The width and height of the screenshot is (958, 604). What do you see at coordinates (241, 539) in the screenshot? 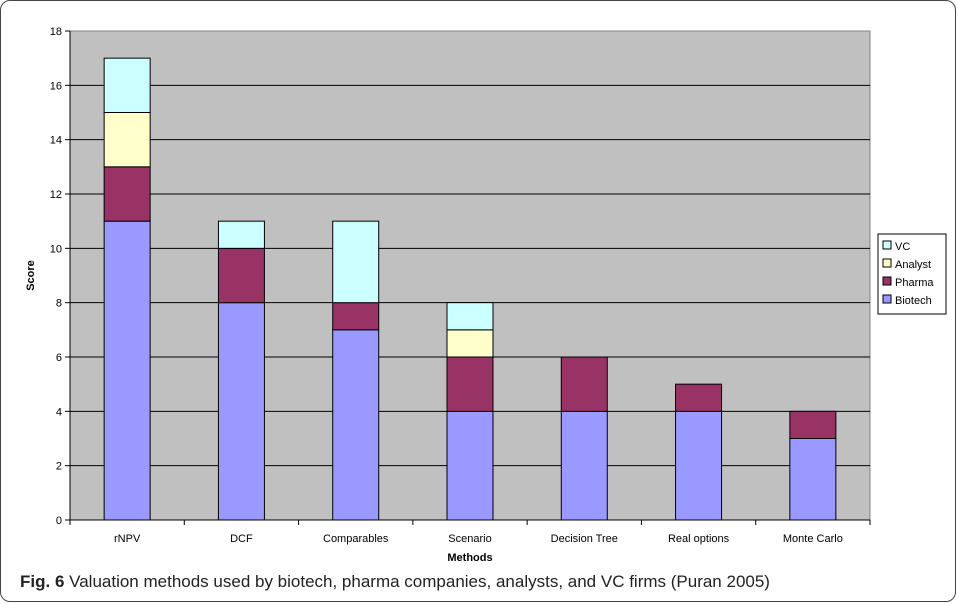
I see `x-tick-label: DCF` at bounding box center [241, 539].